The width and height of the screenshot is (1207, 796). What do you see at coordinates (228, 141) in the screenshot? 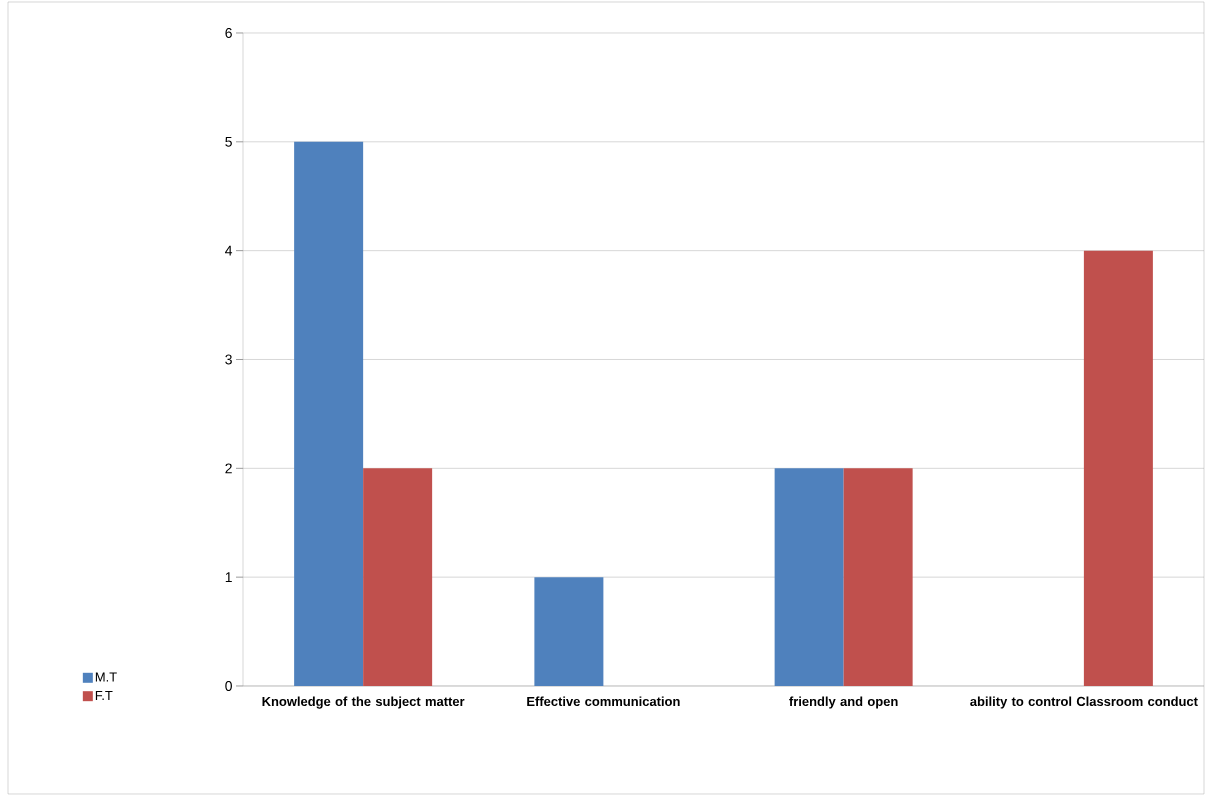
I see `y-tick-label: 5` at bounding box center [228, 141].